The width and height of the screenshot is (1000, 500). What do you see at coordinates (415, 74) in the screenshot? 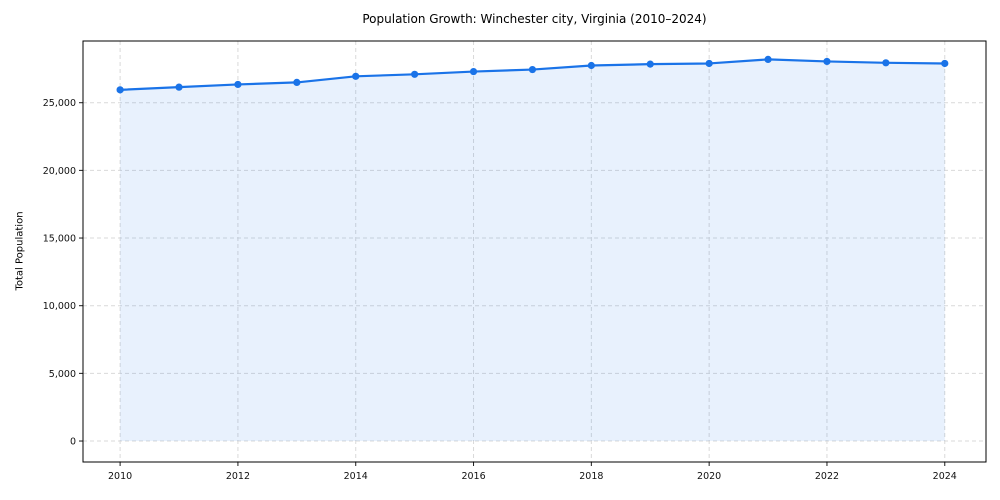
I see `data-point-2015` at bounding box center [415, 74].